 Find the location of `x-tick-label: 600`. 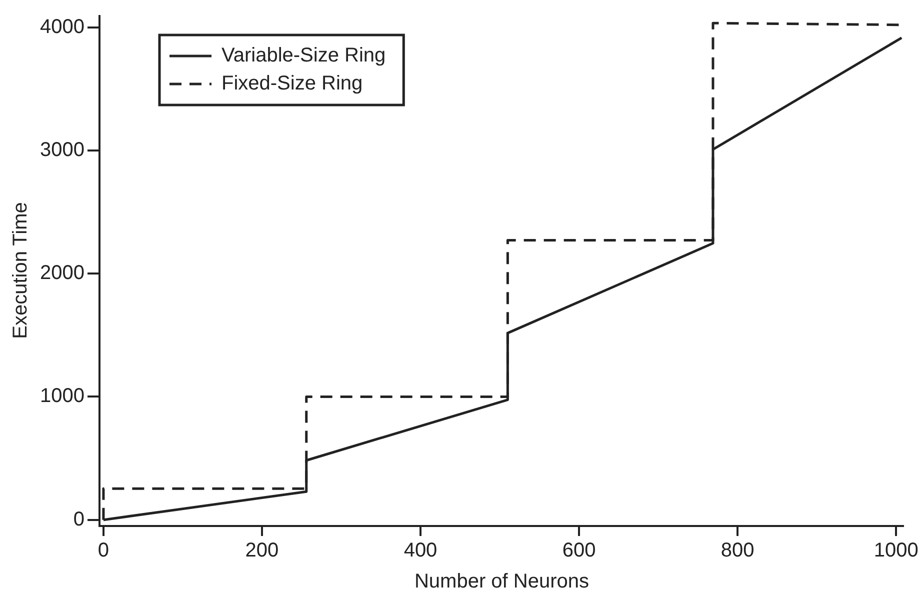

x-tick-label: 600 is located at coordinates (579, 551).